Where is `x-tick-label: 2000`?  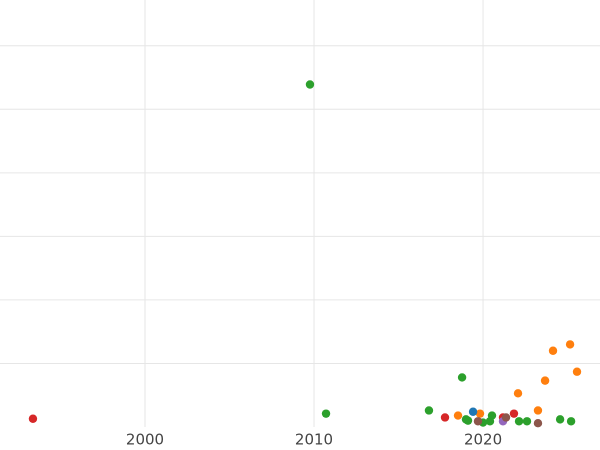
x-tick-label: 2000 is located at coordinates (145, 440).